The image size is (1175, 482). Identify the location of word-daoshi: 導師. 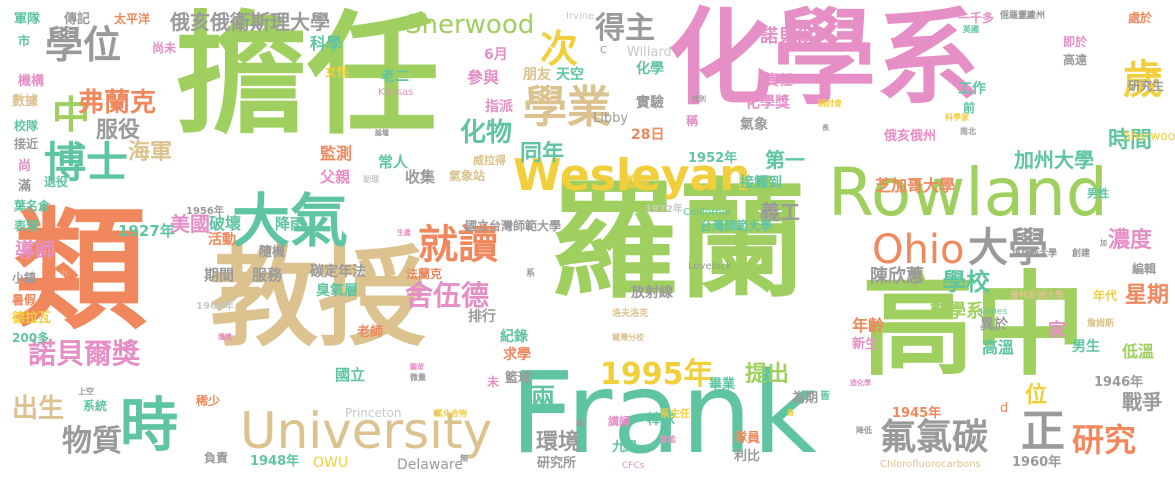
(35, 250).